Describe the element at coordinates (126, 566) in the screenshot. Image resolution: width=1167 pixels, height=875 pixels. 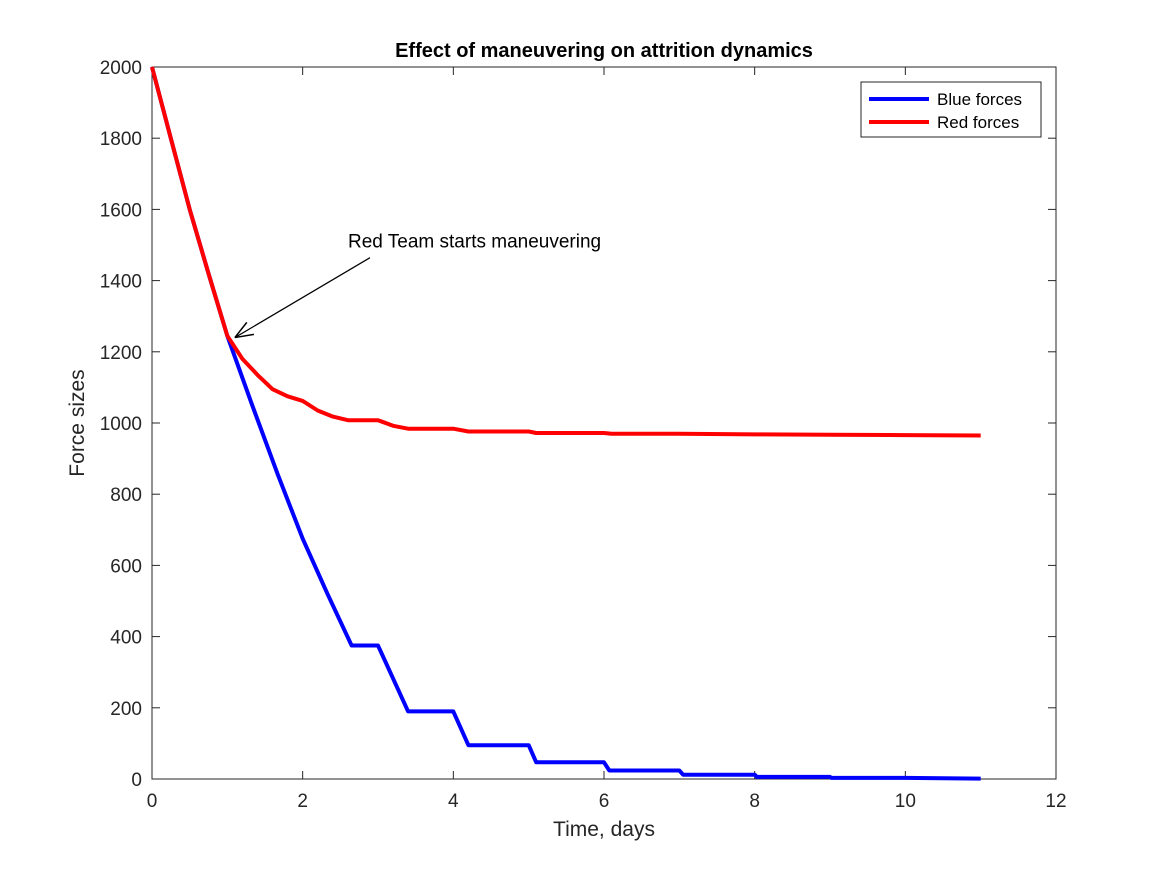
I see `y-tick-label: 600` at that location.